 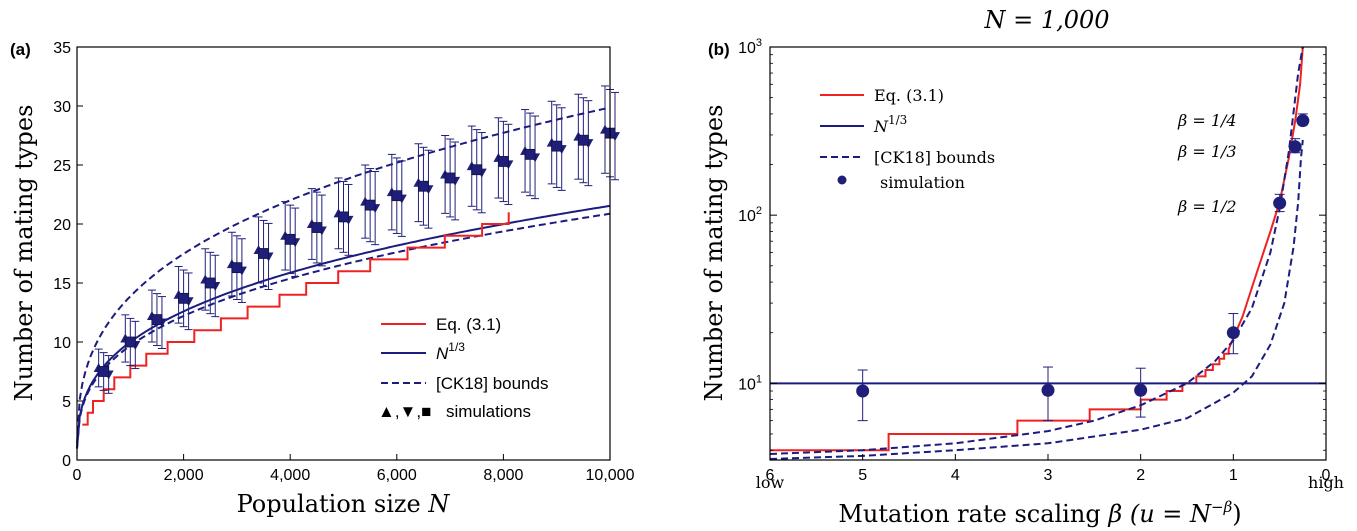 What do you see at coordinates (719, 49) in the screenshot?
I see `panel-b-label: (b)` at bounding box center [719, 49].